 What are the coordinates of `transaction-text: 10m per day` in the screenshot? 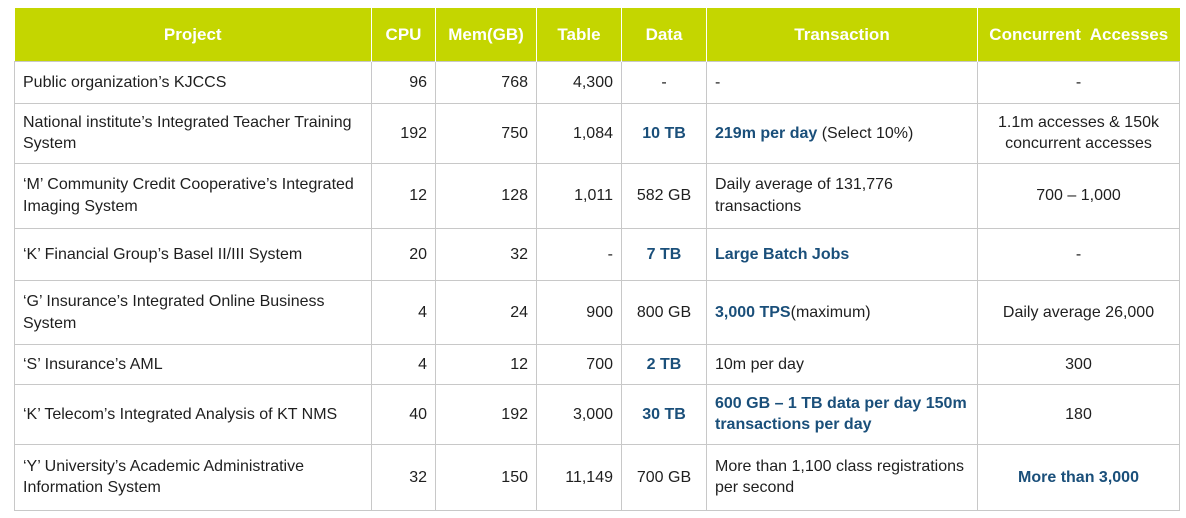 It's located at (759, 364).